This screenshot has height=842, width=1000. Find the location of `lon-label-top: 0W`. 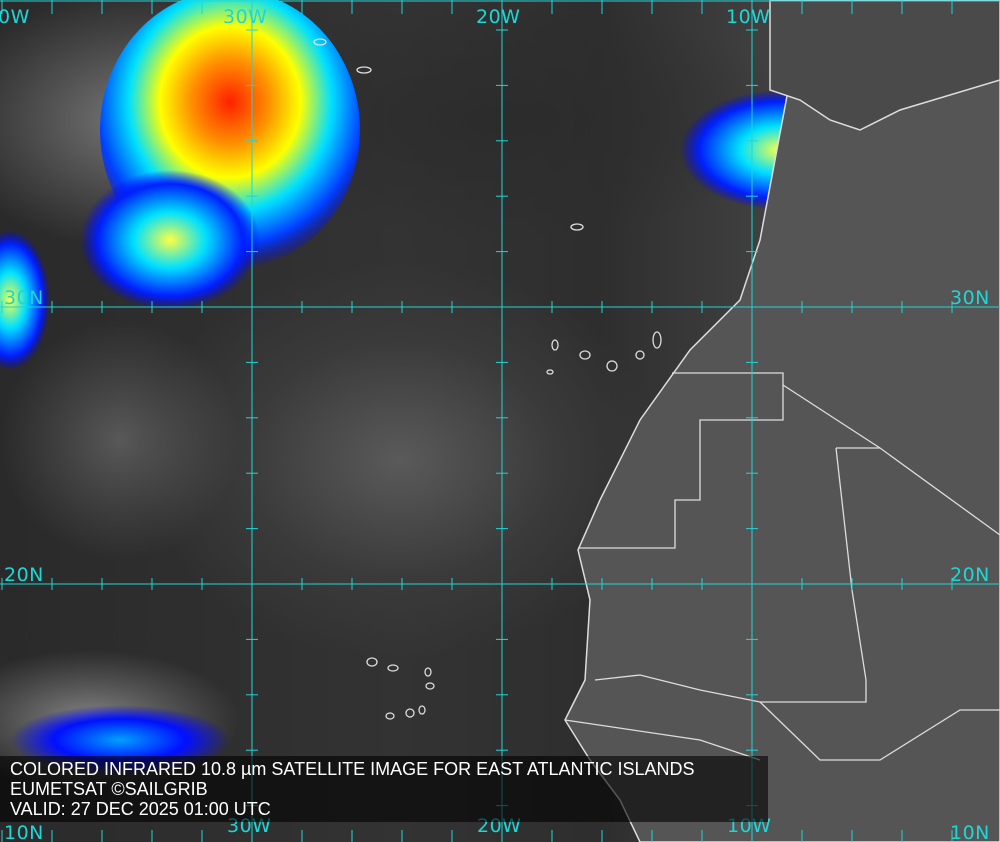

lon-label-top: 0W is located at coordinates (15, 17).